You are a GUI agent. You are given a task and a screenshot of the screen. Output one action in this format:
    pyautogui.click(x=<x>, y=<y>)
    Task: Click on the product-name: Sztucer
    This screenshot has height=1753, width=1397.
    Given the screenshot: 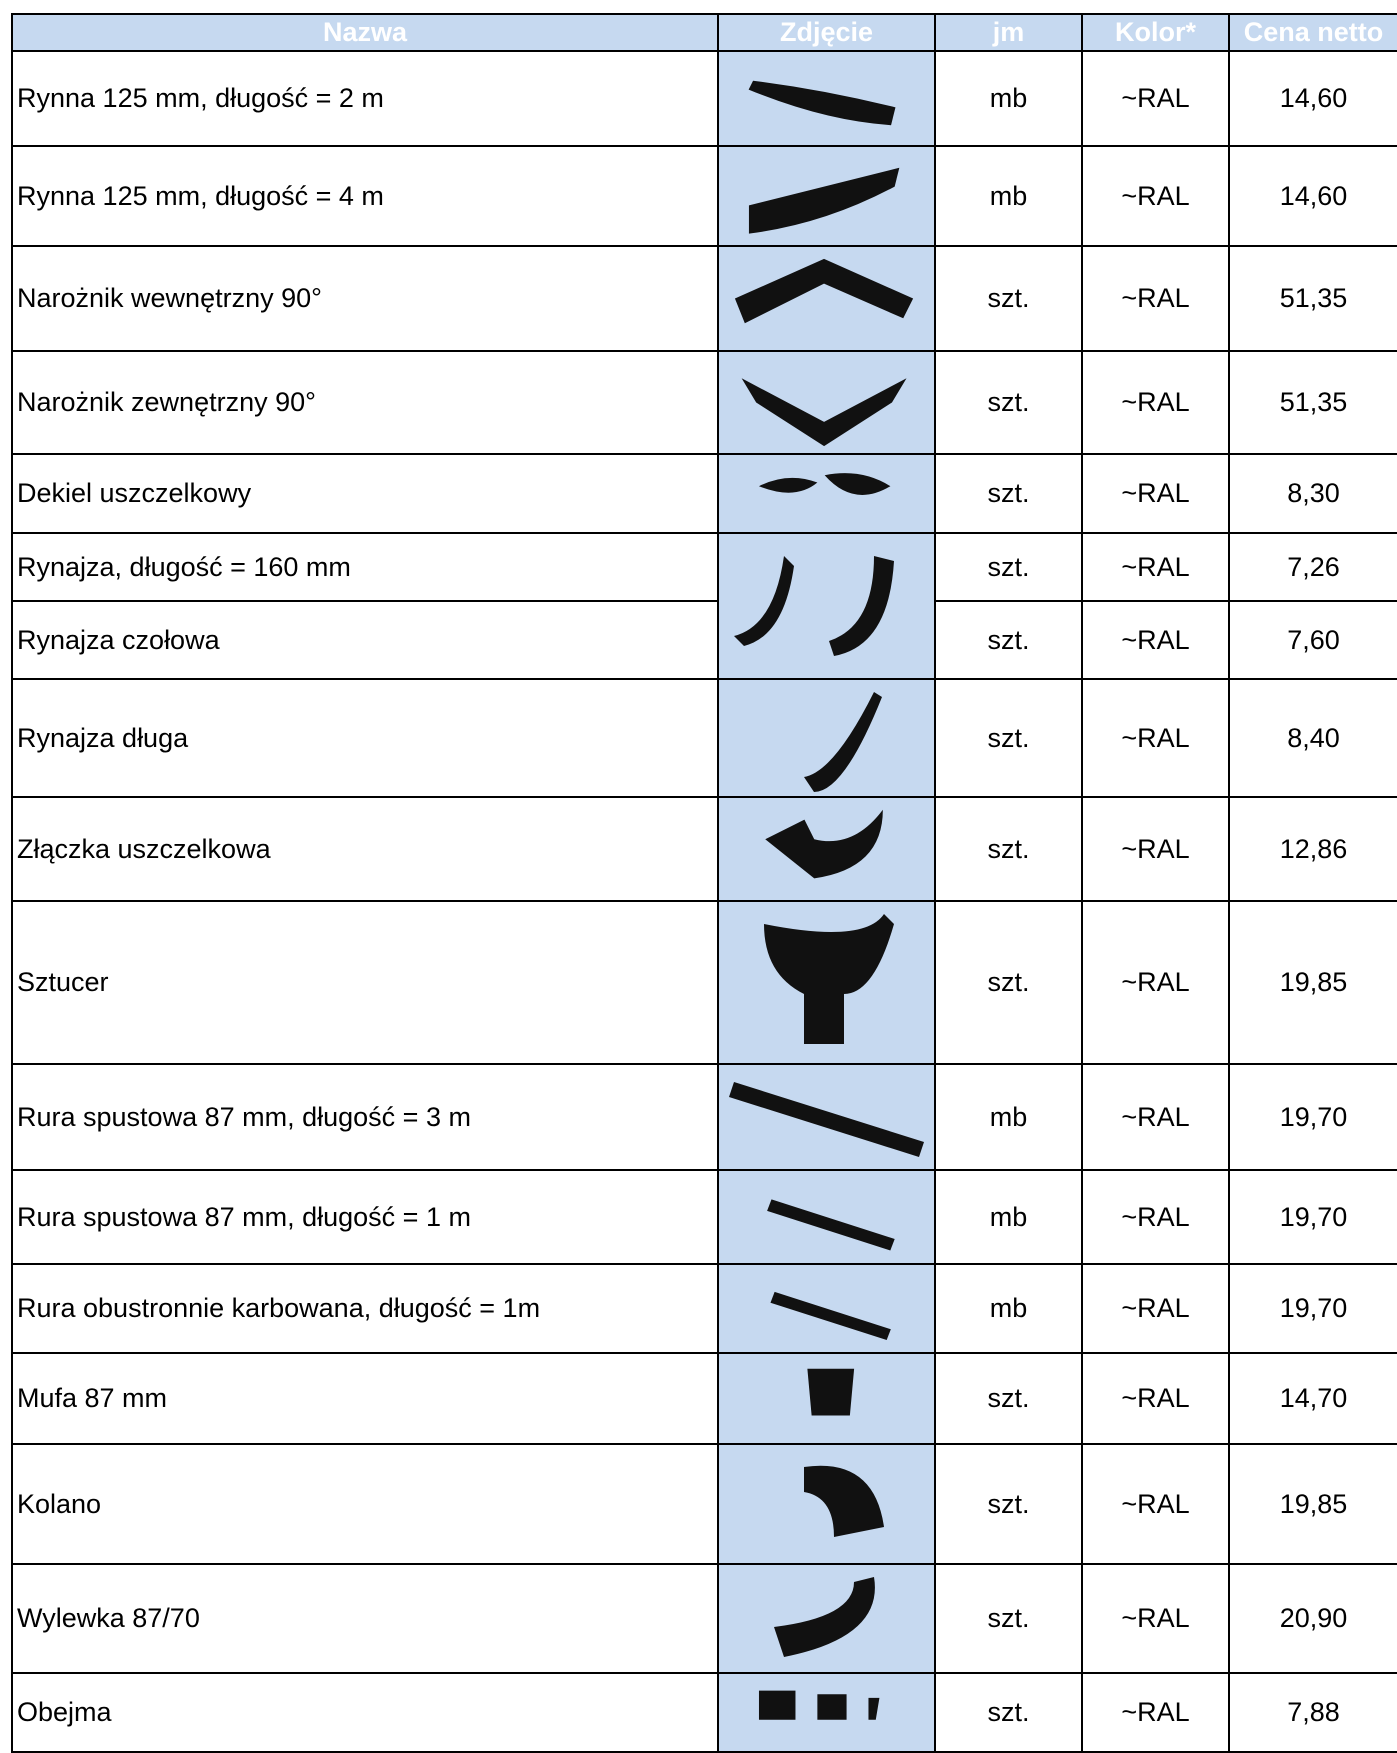 What is the action you would take?
    pyautogui.click(x=365, y=982)
    